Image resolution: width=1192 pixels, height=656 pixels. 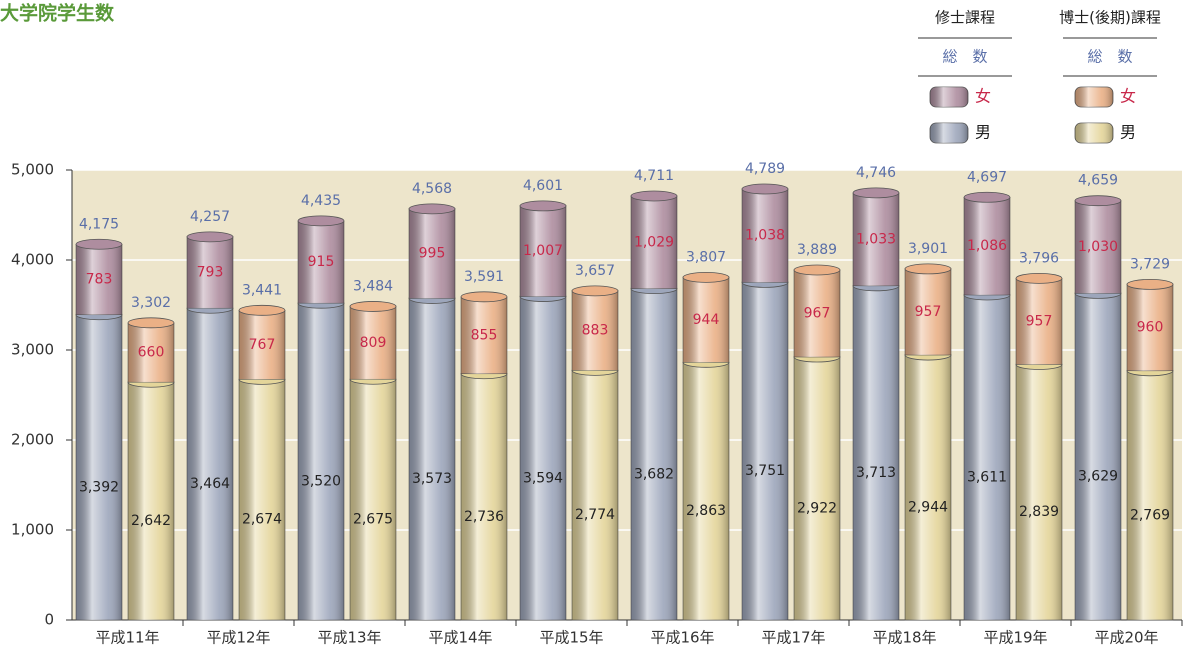 I want to click on value-label: 960, so click(x=1150, y=328).